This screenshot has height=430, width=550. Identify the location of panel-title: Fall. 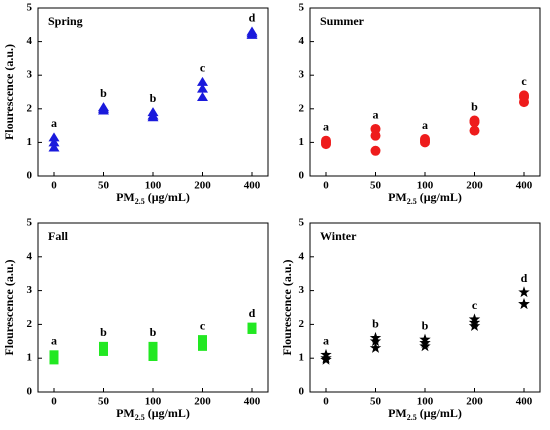
(58, 236).